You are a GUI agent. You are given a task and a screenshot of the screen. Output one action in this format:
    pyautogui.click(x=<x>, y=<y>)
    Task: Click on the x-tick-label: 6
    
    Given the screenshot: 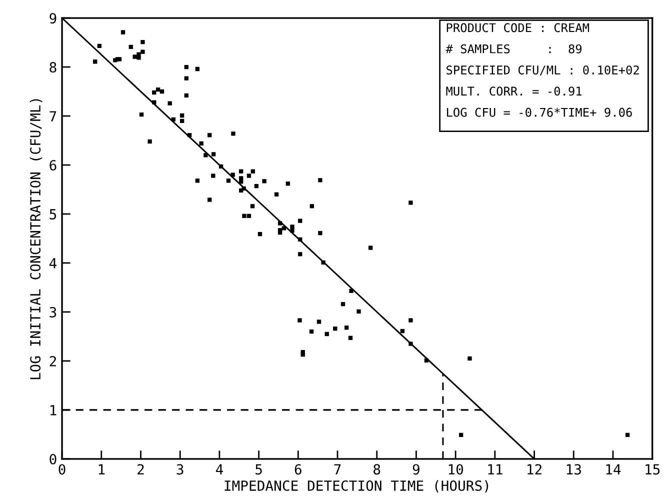 What is the action you would take?
    pyautogui.click(x=298, y=469)
    